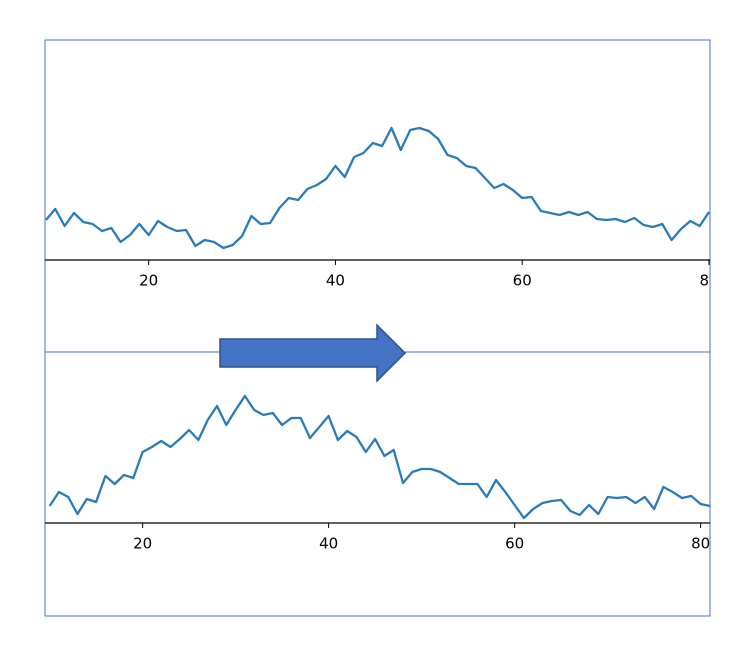 The height and width of the screenshot is (670, 740). Describe the element at coordinates (313, 353) in the screenshot. I see `arrow` at that location.